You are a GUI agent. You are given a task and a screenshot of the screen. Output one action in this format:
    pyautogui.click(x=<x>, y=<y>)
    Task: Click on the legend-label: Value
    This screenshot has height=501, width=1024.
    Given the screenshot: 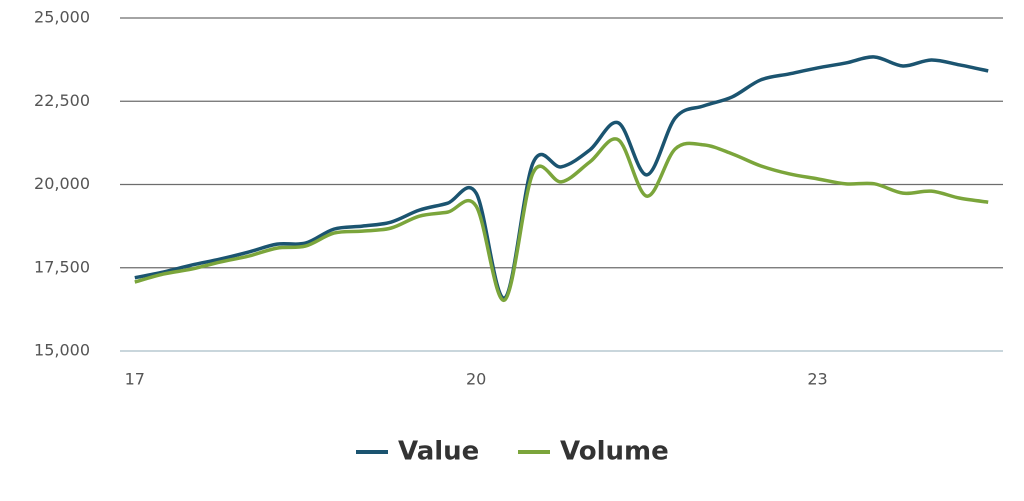 What is the action you would take?
    pyautogui.click(x=438, y=452)
    